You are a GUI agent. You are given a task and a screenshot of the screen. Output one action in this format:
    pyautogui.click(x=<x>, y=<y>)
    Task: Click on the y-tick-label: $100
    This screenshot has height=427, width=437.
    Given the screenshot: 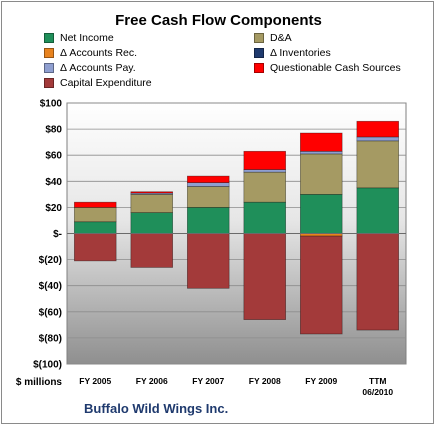 What is the action you would take?
    pyautogui.click(x=51, y=104)
    